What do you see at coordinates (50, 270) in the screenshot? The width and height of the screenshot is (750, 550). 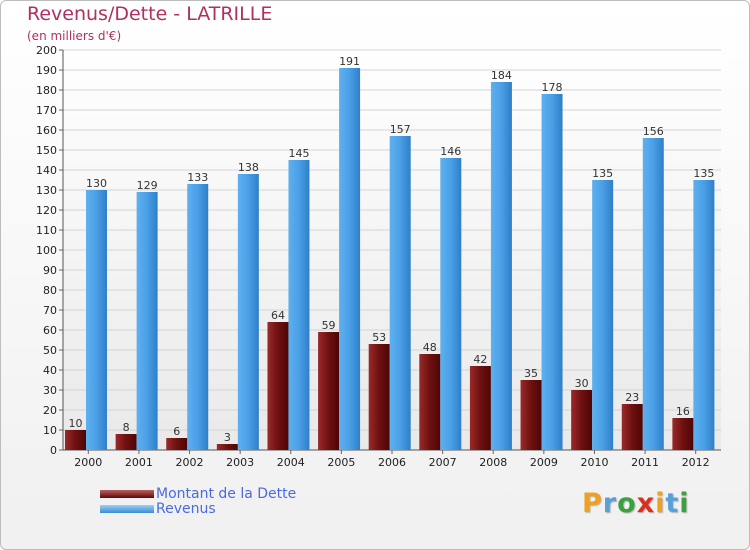 I see `y-tick-label: 90` at bounding box center [50, 270].